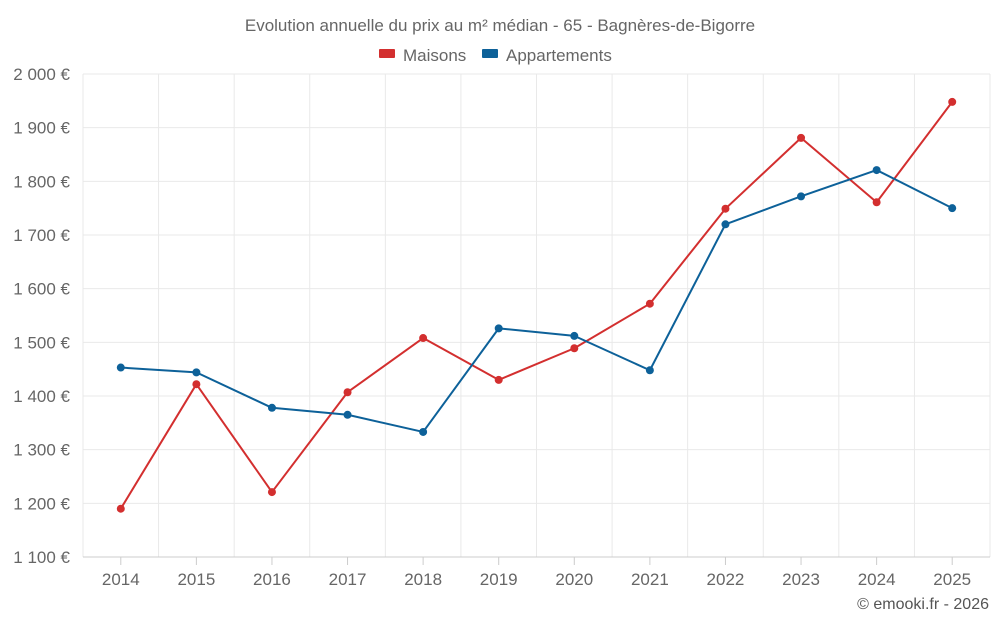 The image size is (1000, 625). What do you see at coordinates (121, 579) in the screenshot?
I see `x-tick-label: 2014` at bounding box center [121, 579].